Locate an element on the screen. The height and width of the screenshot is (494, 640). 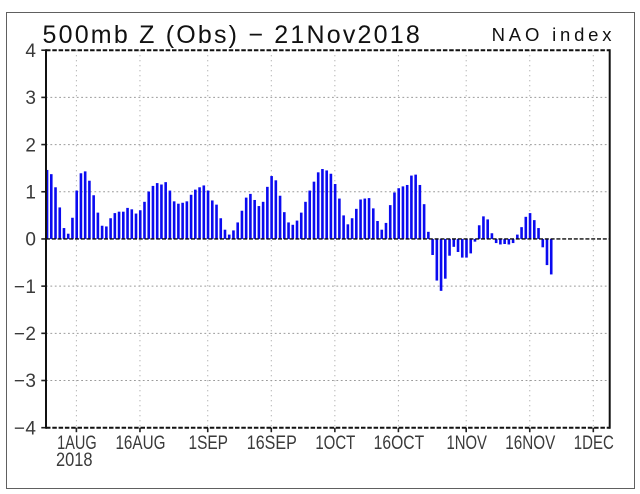
svg-text: 16OCT is located at coordinates (399, 443).